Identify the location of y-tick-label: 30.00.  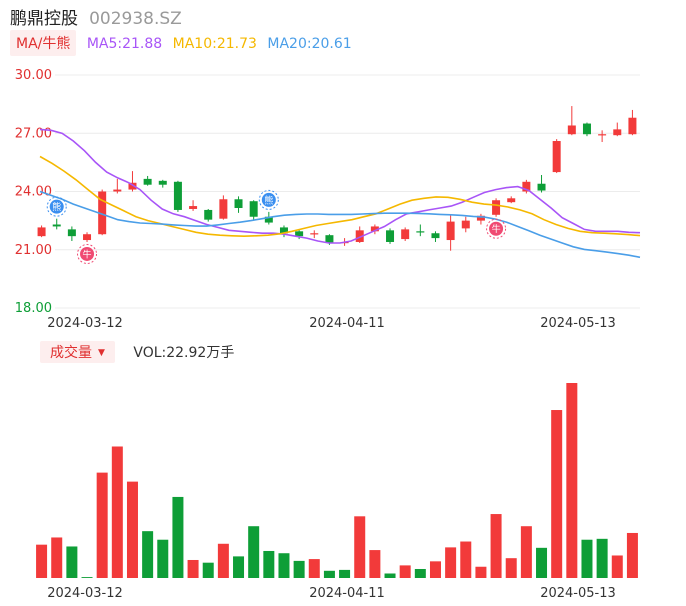
(33, 75).